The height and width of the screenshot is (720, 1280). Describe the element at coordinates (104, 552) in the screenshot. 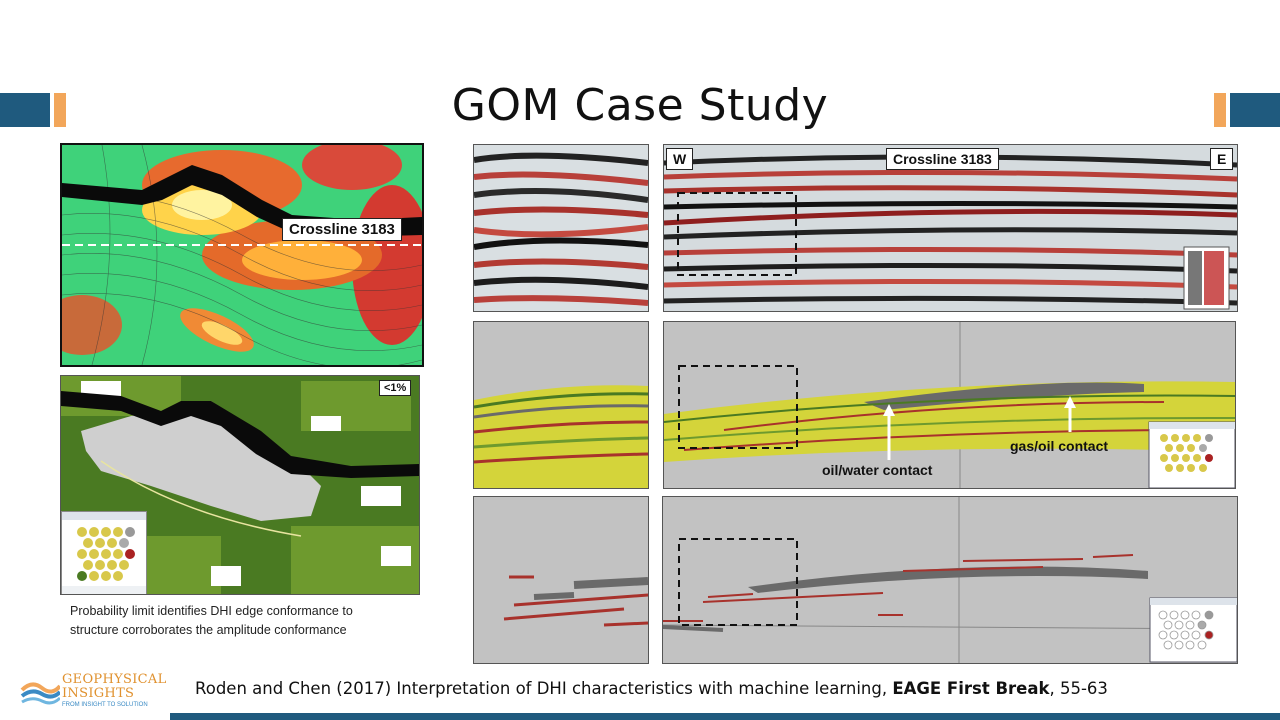

I see `som-neuron-grid-map` at that location.